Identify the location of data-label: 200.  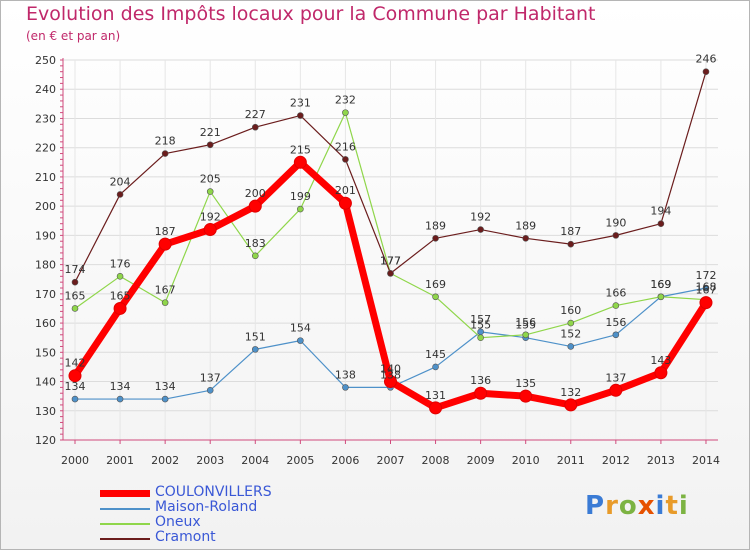
(255, 193).